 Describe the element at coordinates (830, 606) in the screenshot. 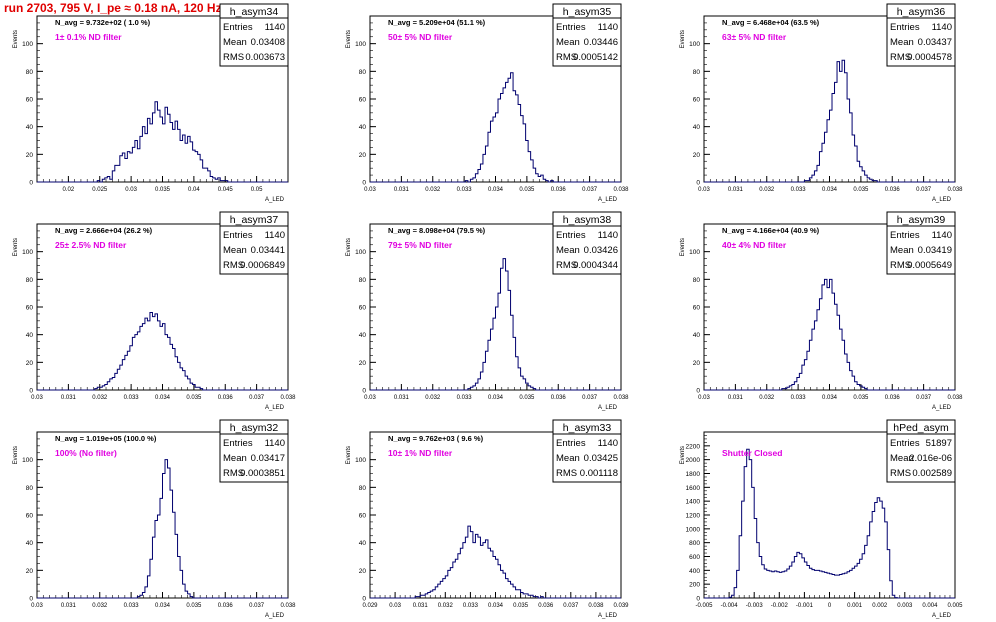

I see `x-tick-label: 0` at that location.